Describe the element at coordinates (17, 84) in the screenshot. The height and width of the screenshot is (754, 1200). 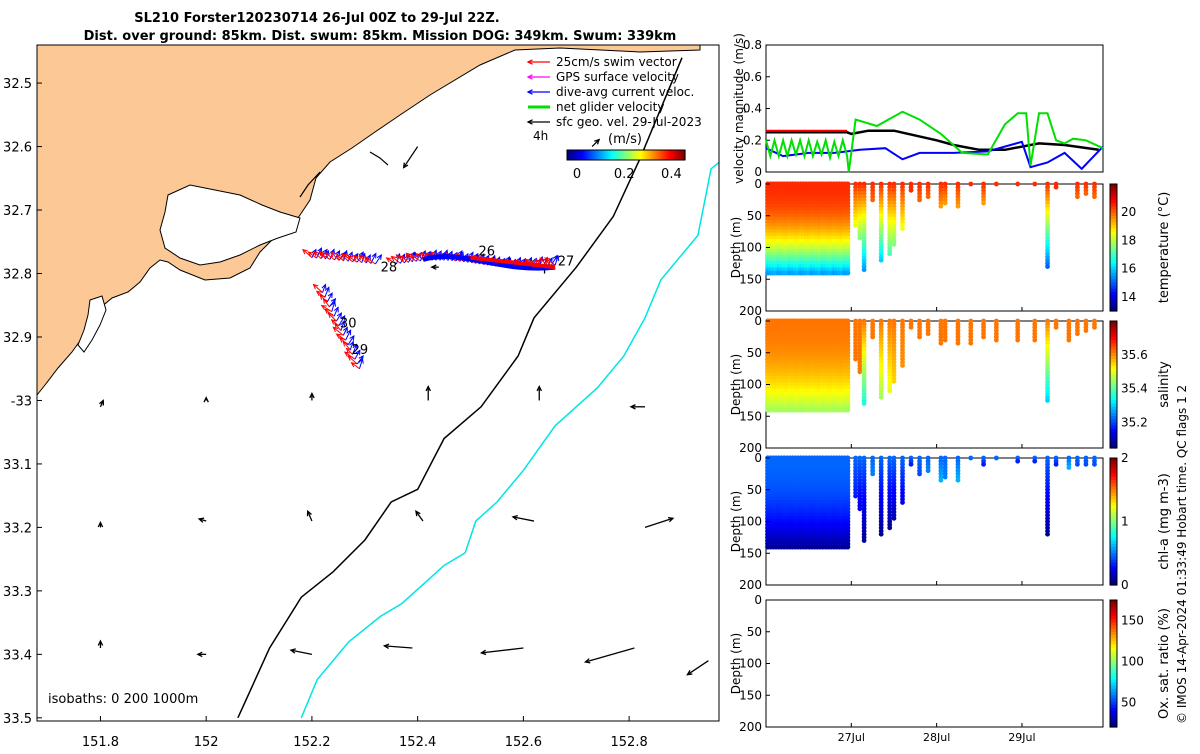
I see `map-y-tick-label: 32.5` at that location.